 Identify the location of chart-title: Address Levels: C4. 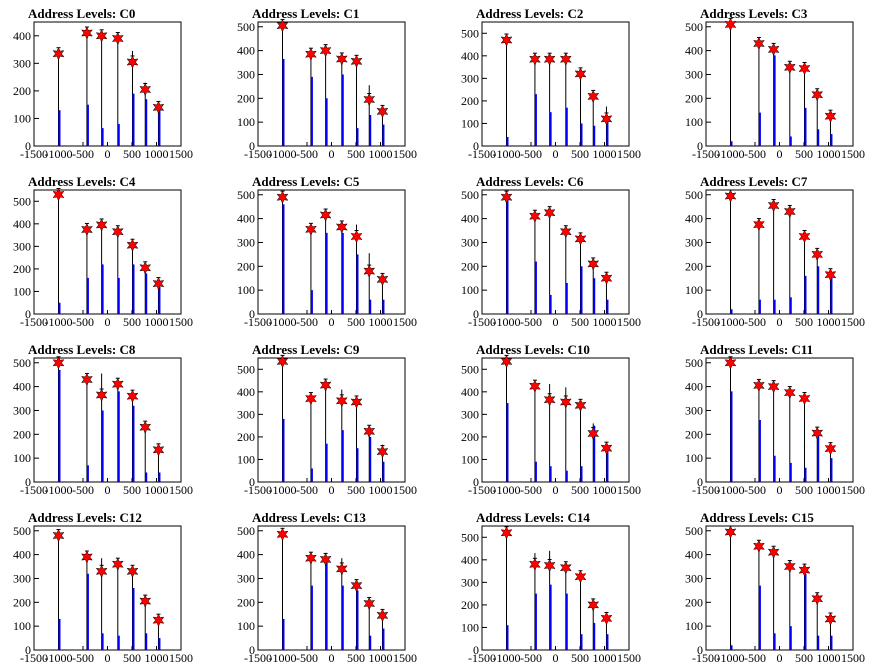
(82, 181).